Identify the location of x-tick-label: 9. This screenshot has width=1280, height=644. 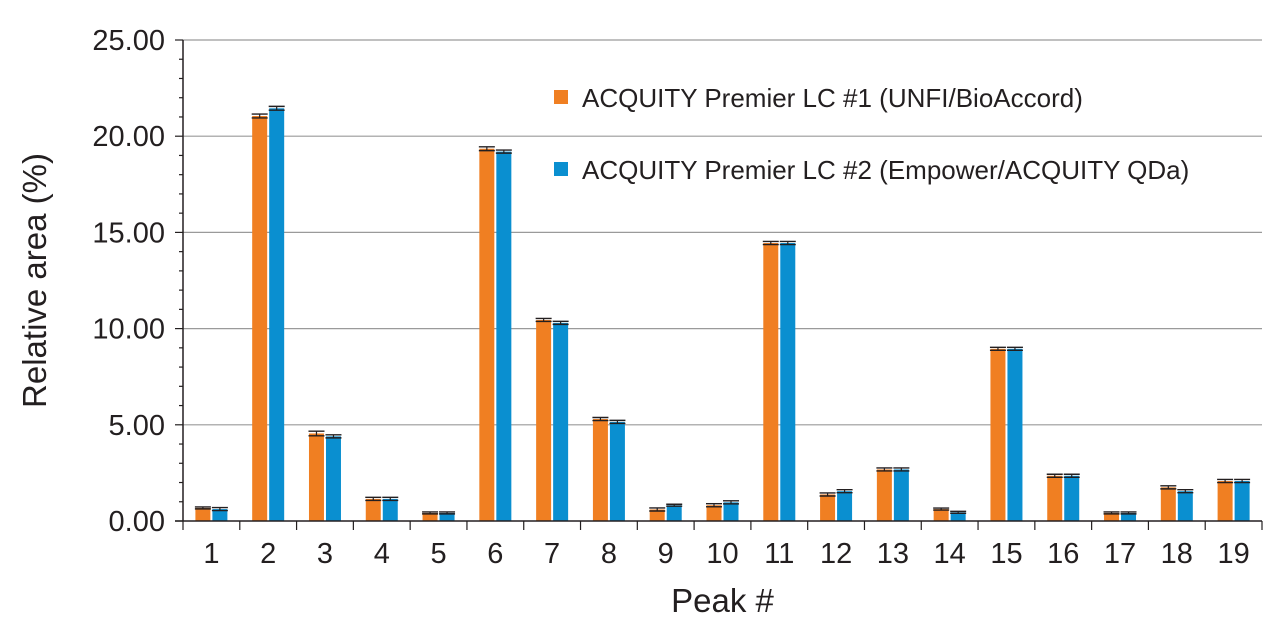
(666, 554).